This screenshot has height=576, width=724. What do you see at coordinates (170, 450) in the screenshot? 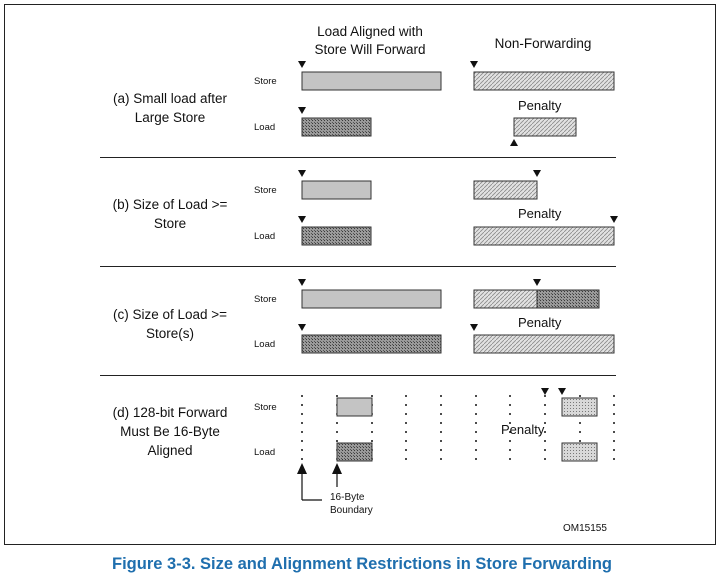
I see `section-d-label-line-3: Aligned` at bounding box center [170, 450].